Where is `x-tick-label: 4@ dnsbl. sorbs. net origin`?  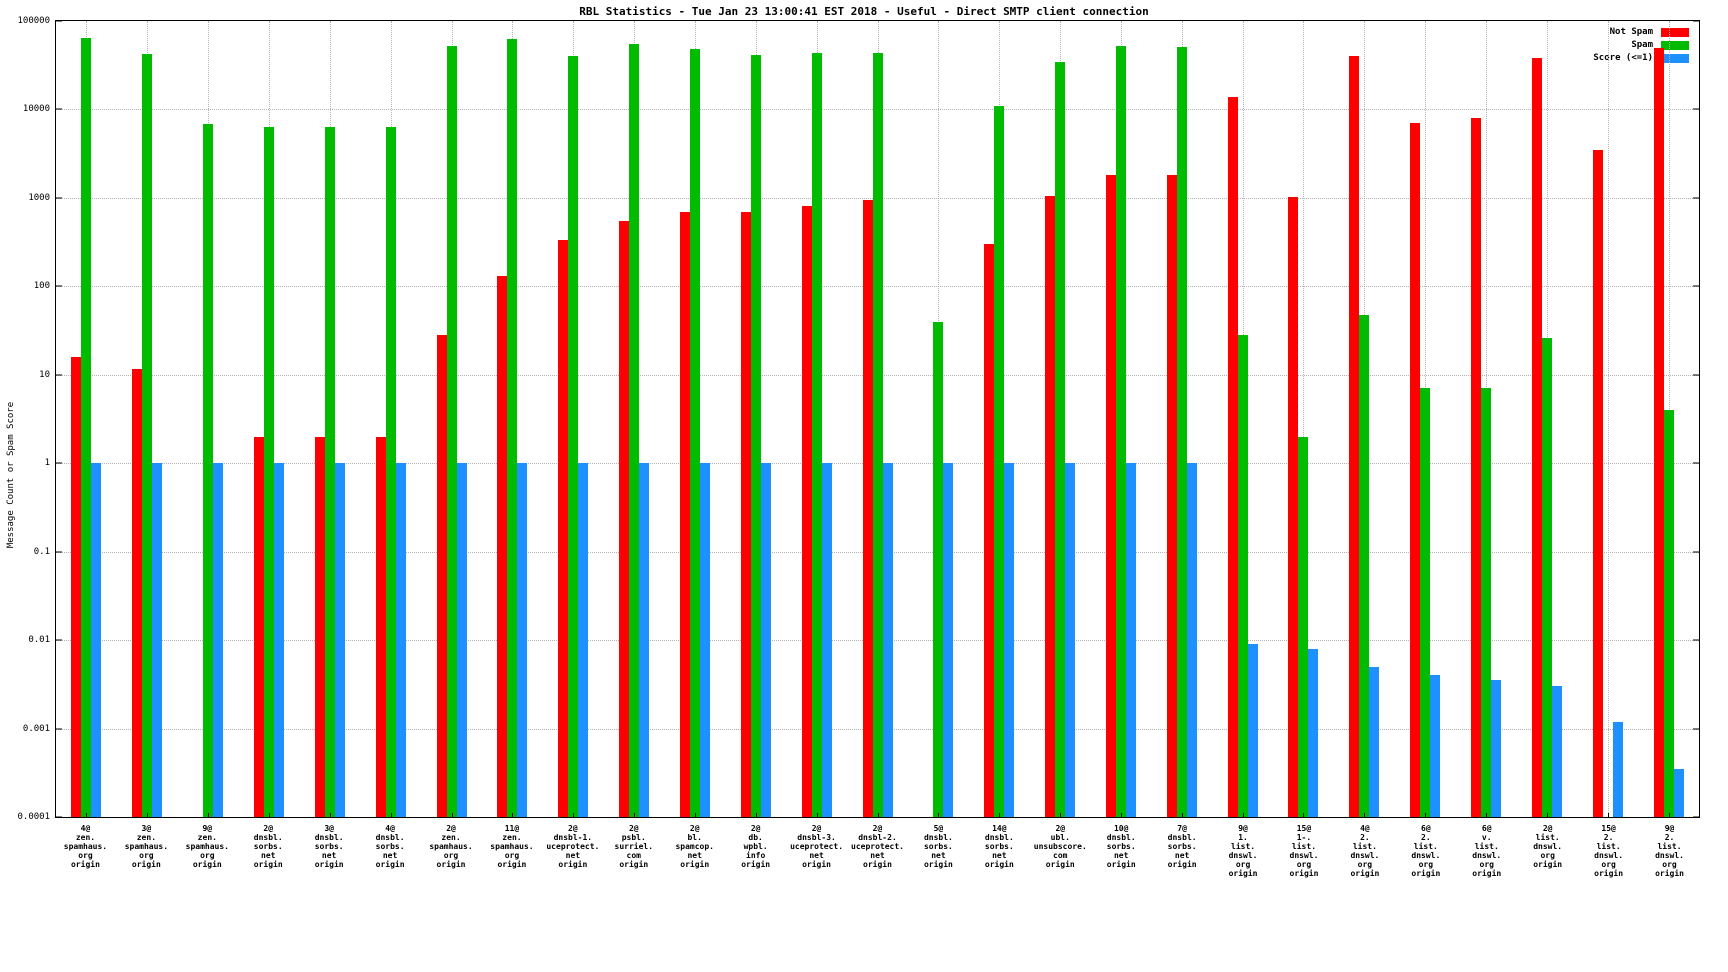 x-tick-label: 4@ dnsbl. sorbs. net origin is located at coordinates (390, 846).